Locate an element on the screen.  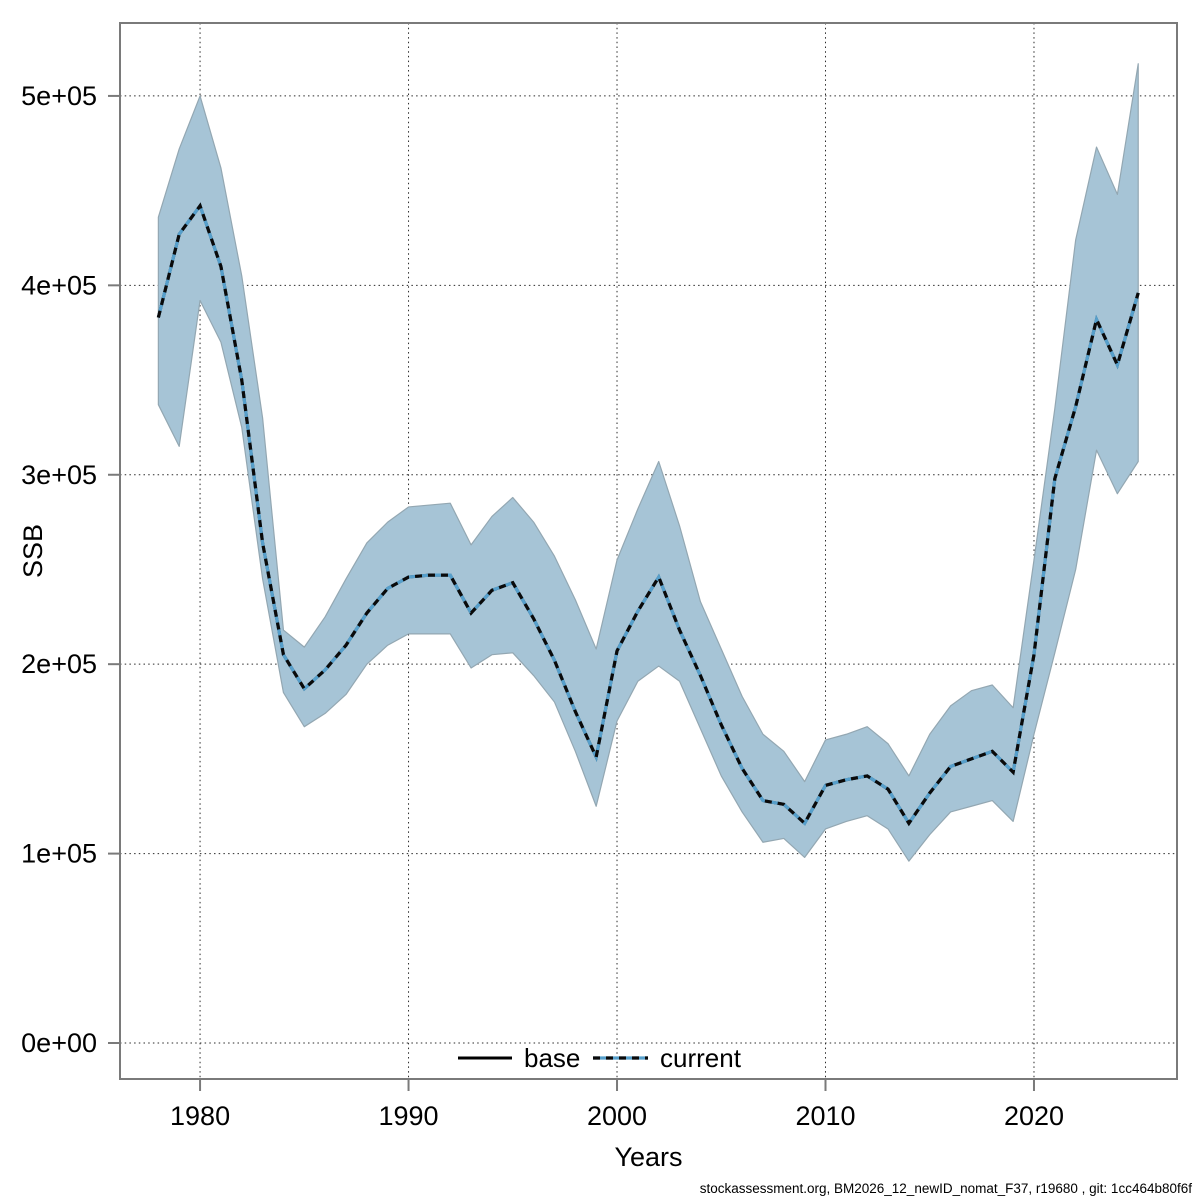
x-tick-label: 2020 is located at coordinates (1034, 1116).